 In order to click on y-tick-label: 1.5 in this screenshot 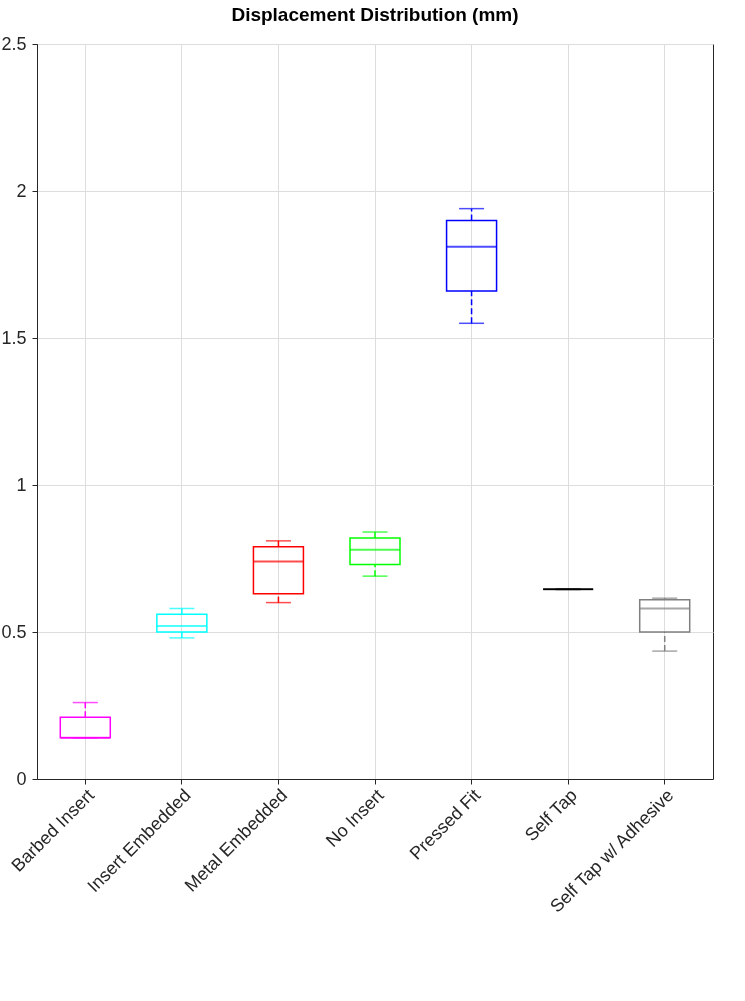, I will do `click(14, 337)`.